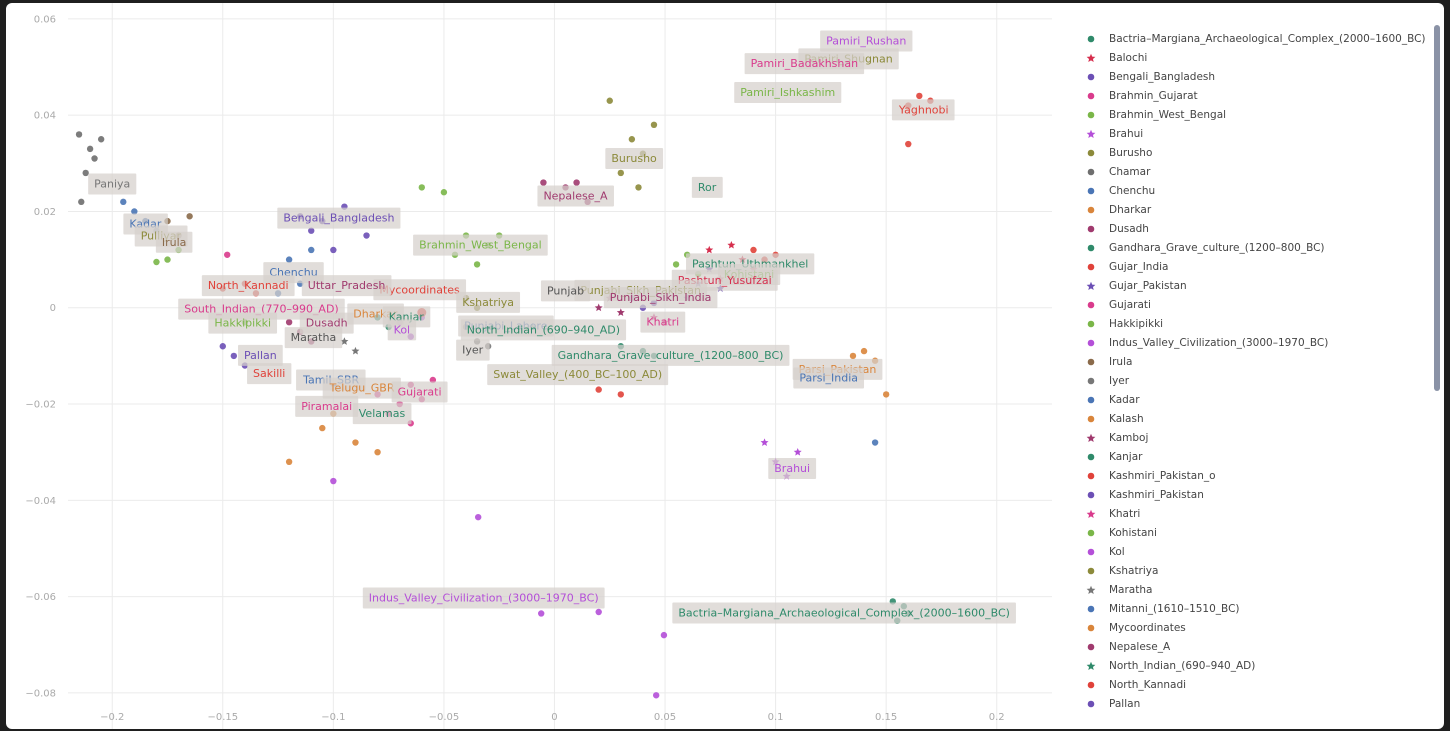 The height and width of the screenshot is (731, 1450). Describe the element at coordinates (1091, 266) in the screenshot. I see `circle-marker-icon` at that location.